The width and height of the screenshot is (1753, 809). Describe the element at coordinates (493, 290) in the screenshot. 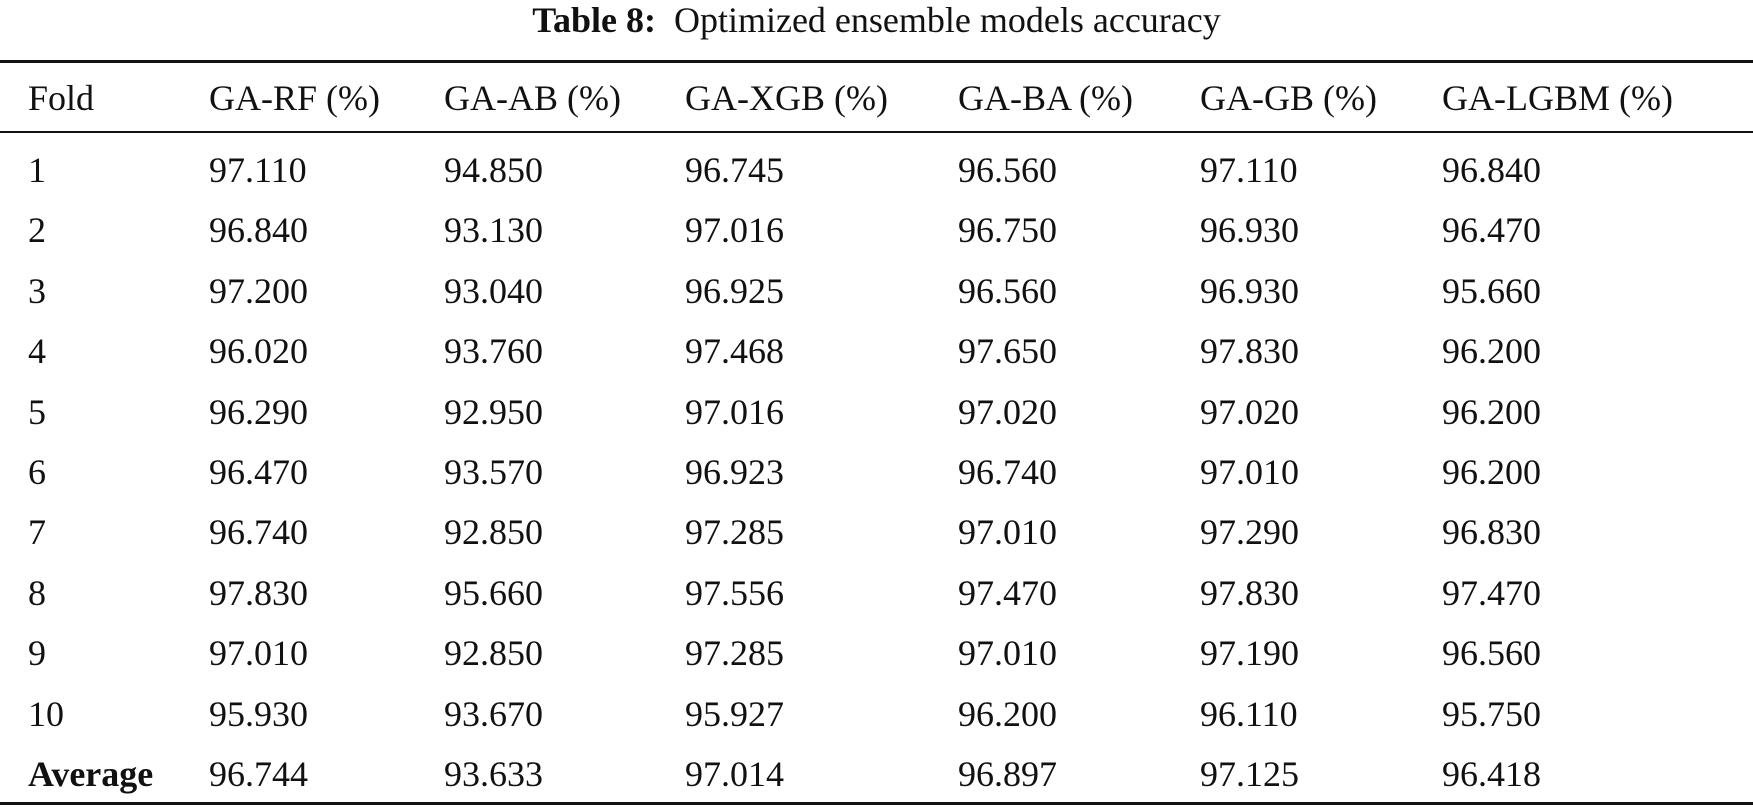

I see `cell-value: 93.040` at that location.